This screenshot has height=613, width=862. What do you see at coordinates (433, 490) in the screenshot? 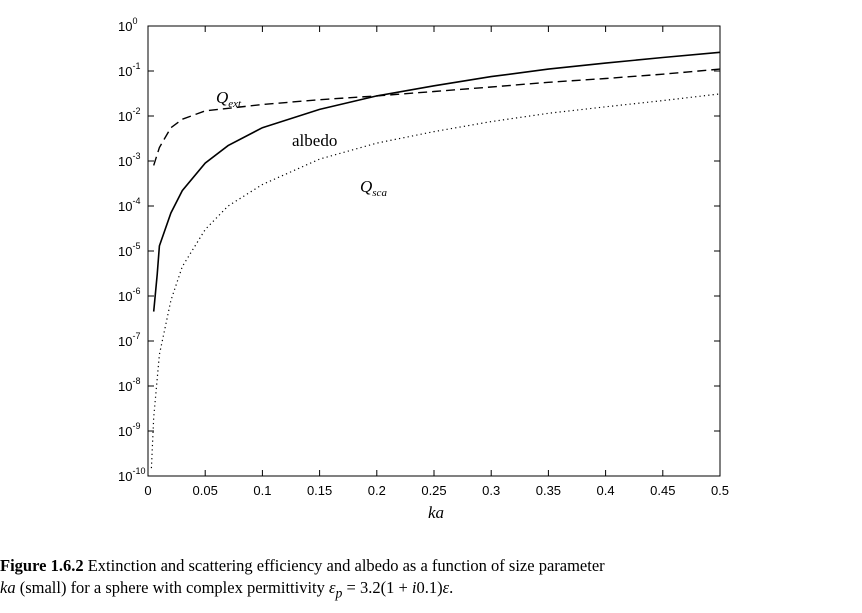
I see `x-tick-label: 0.25` at bounding box center [433, 490].